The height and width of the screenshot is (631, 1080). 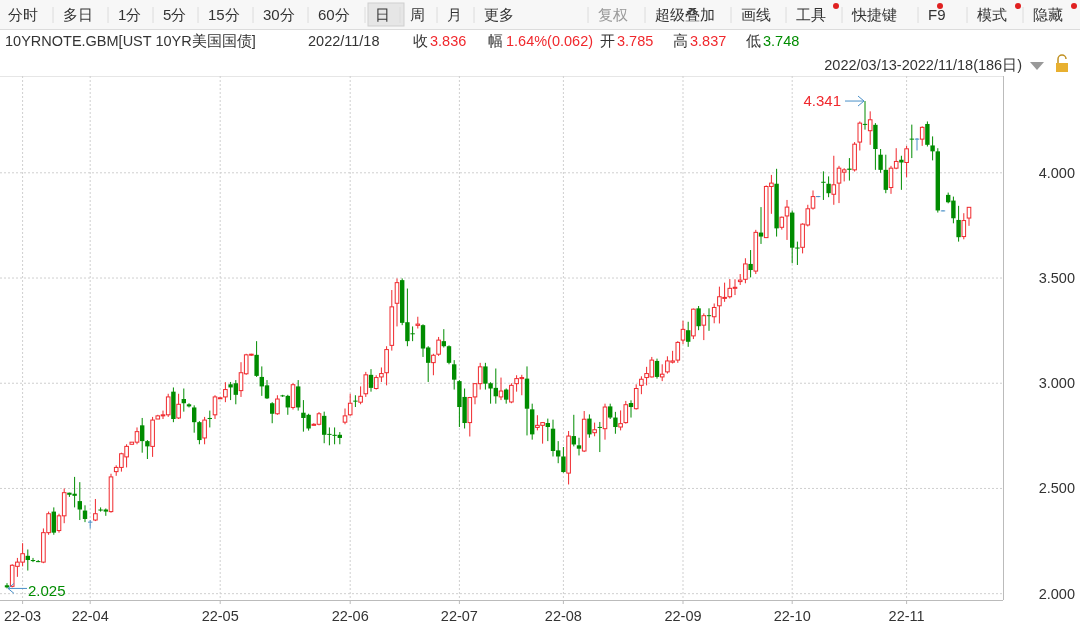 I want to click on text: 隐藏, so click(x=1048, y=14).